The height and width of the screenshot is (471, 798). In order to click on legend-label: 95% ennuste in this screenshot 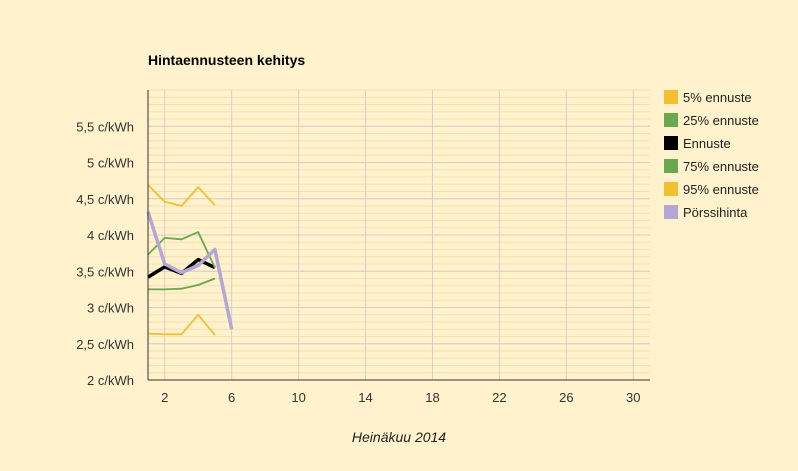, I will do `click(721, 189)`.